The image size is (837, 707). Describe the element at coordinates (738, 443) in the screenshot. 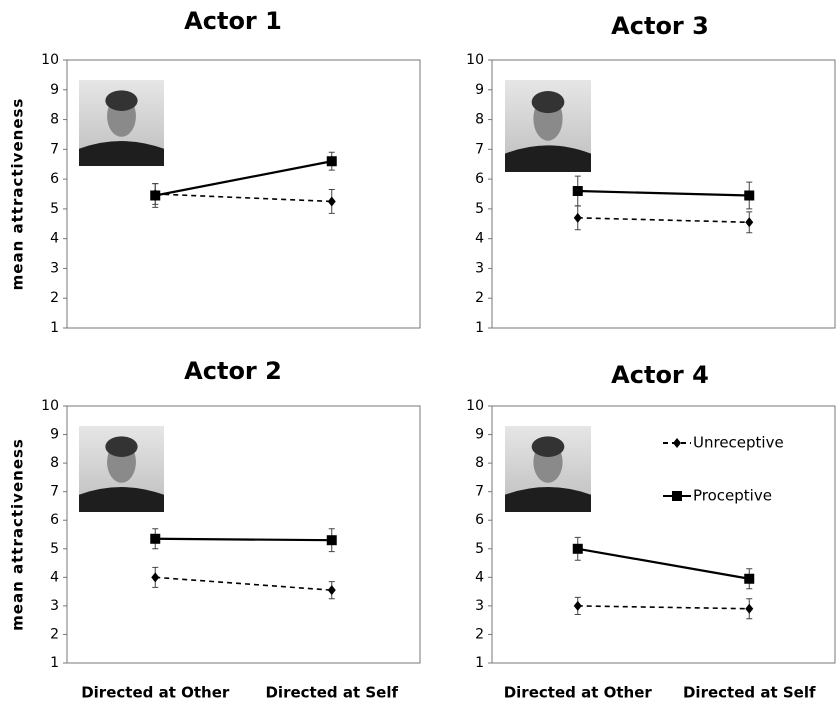

I see `legend-label: Unreceptive` at that location.